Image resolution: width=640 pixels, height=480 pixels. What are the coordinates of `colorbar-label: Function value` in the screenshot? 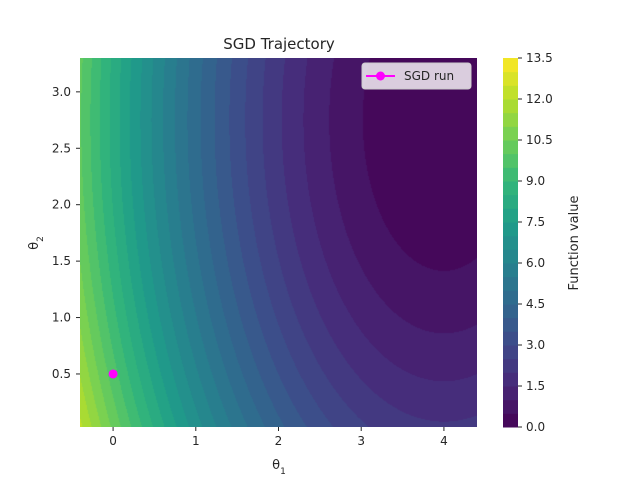 It's located at (574, 243).